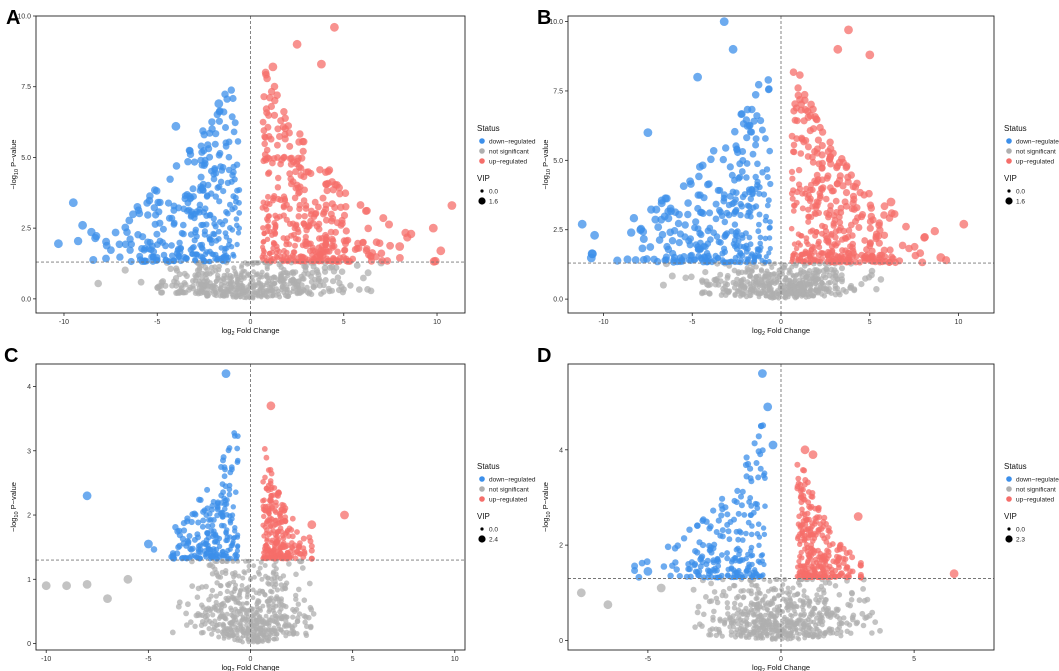 The image size is (1059, 671). What do you see at coordinates (648, 659) in the screenshot?
I see `x-tick-label: -5` at bounding box center [648, 659].